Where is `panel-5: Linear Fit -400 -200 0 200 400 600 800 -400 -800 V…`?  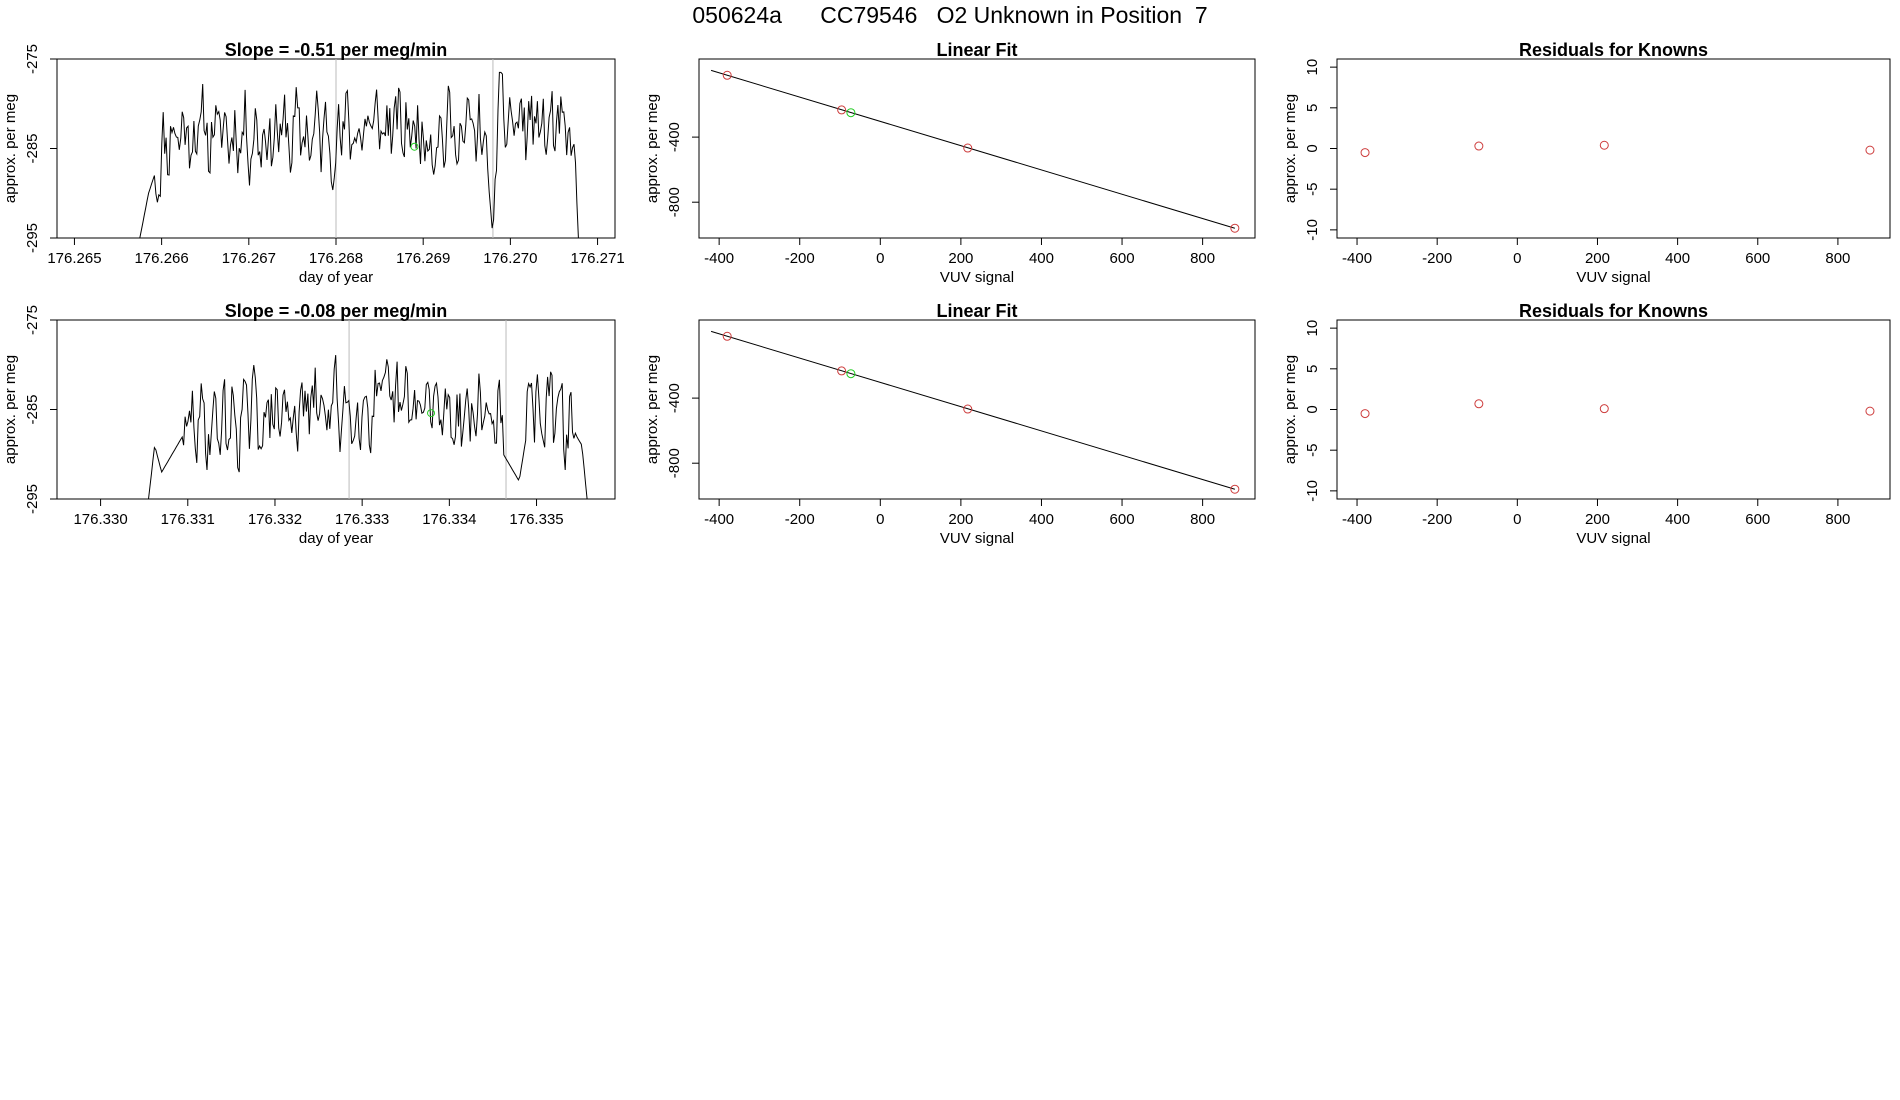 panel-5: Linear Fit -400 -200 0 200 400 600 800 -400 -800 V… is located at coordinates (950, 424).